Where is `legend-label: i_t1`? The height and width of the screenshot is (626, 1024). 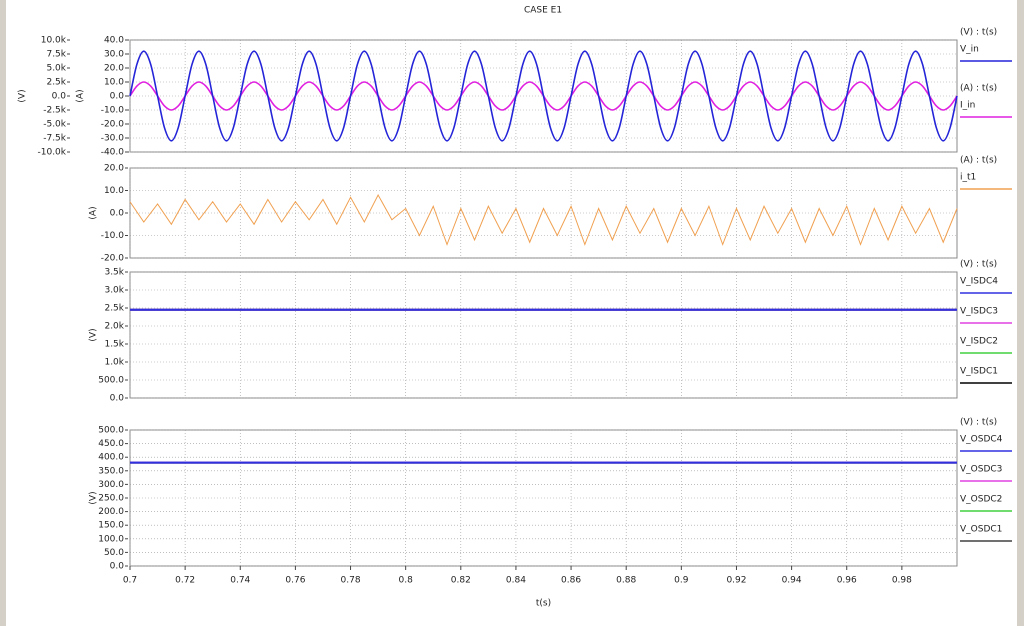 legend-label: i_t1 is located at coordinates (968, 178).